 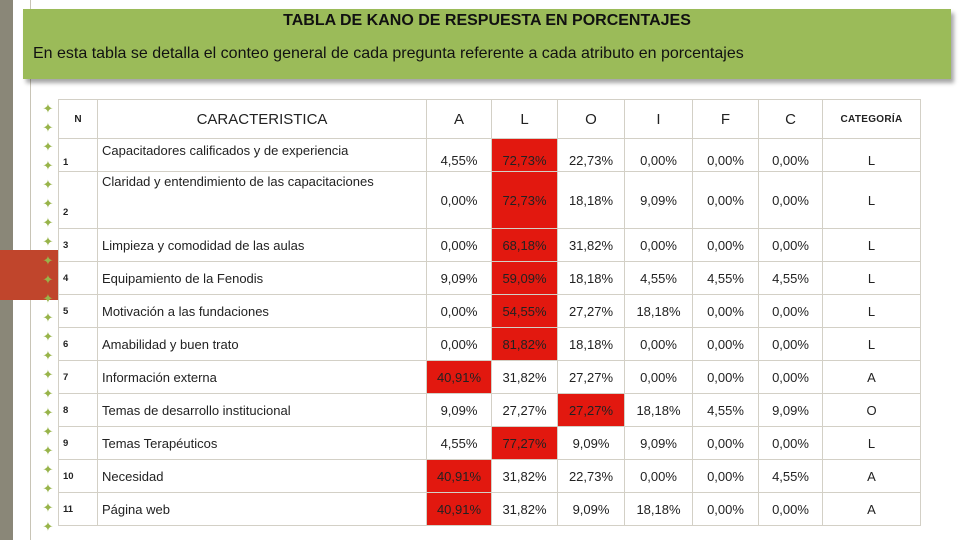 What do you see at coordinates (262, 311) in the screenshot?
I see `row-description: Motivación a las fundaciones` at bounding box center [262, 311].